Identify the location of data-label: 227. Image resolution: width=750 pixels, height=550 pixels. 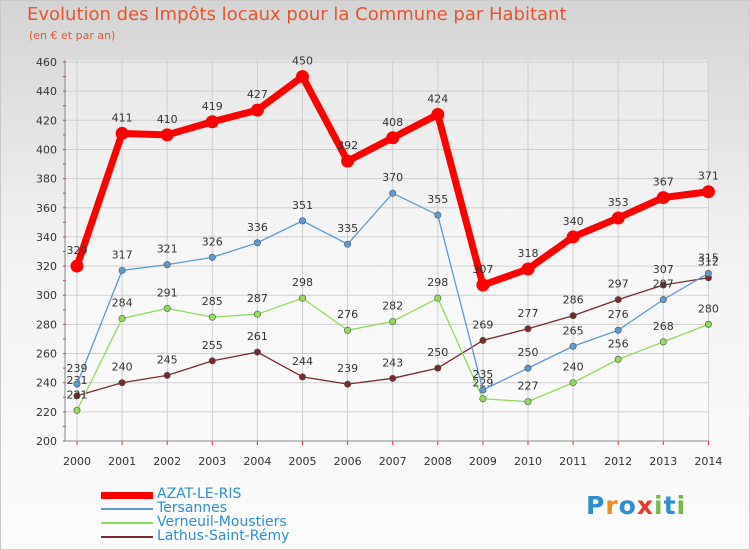
(528, 386).